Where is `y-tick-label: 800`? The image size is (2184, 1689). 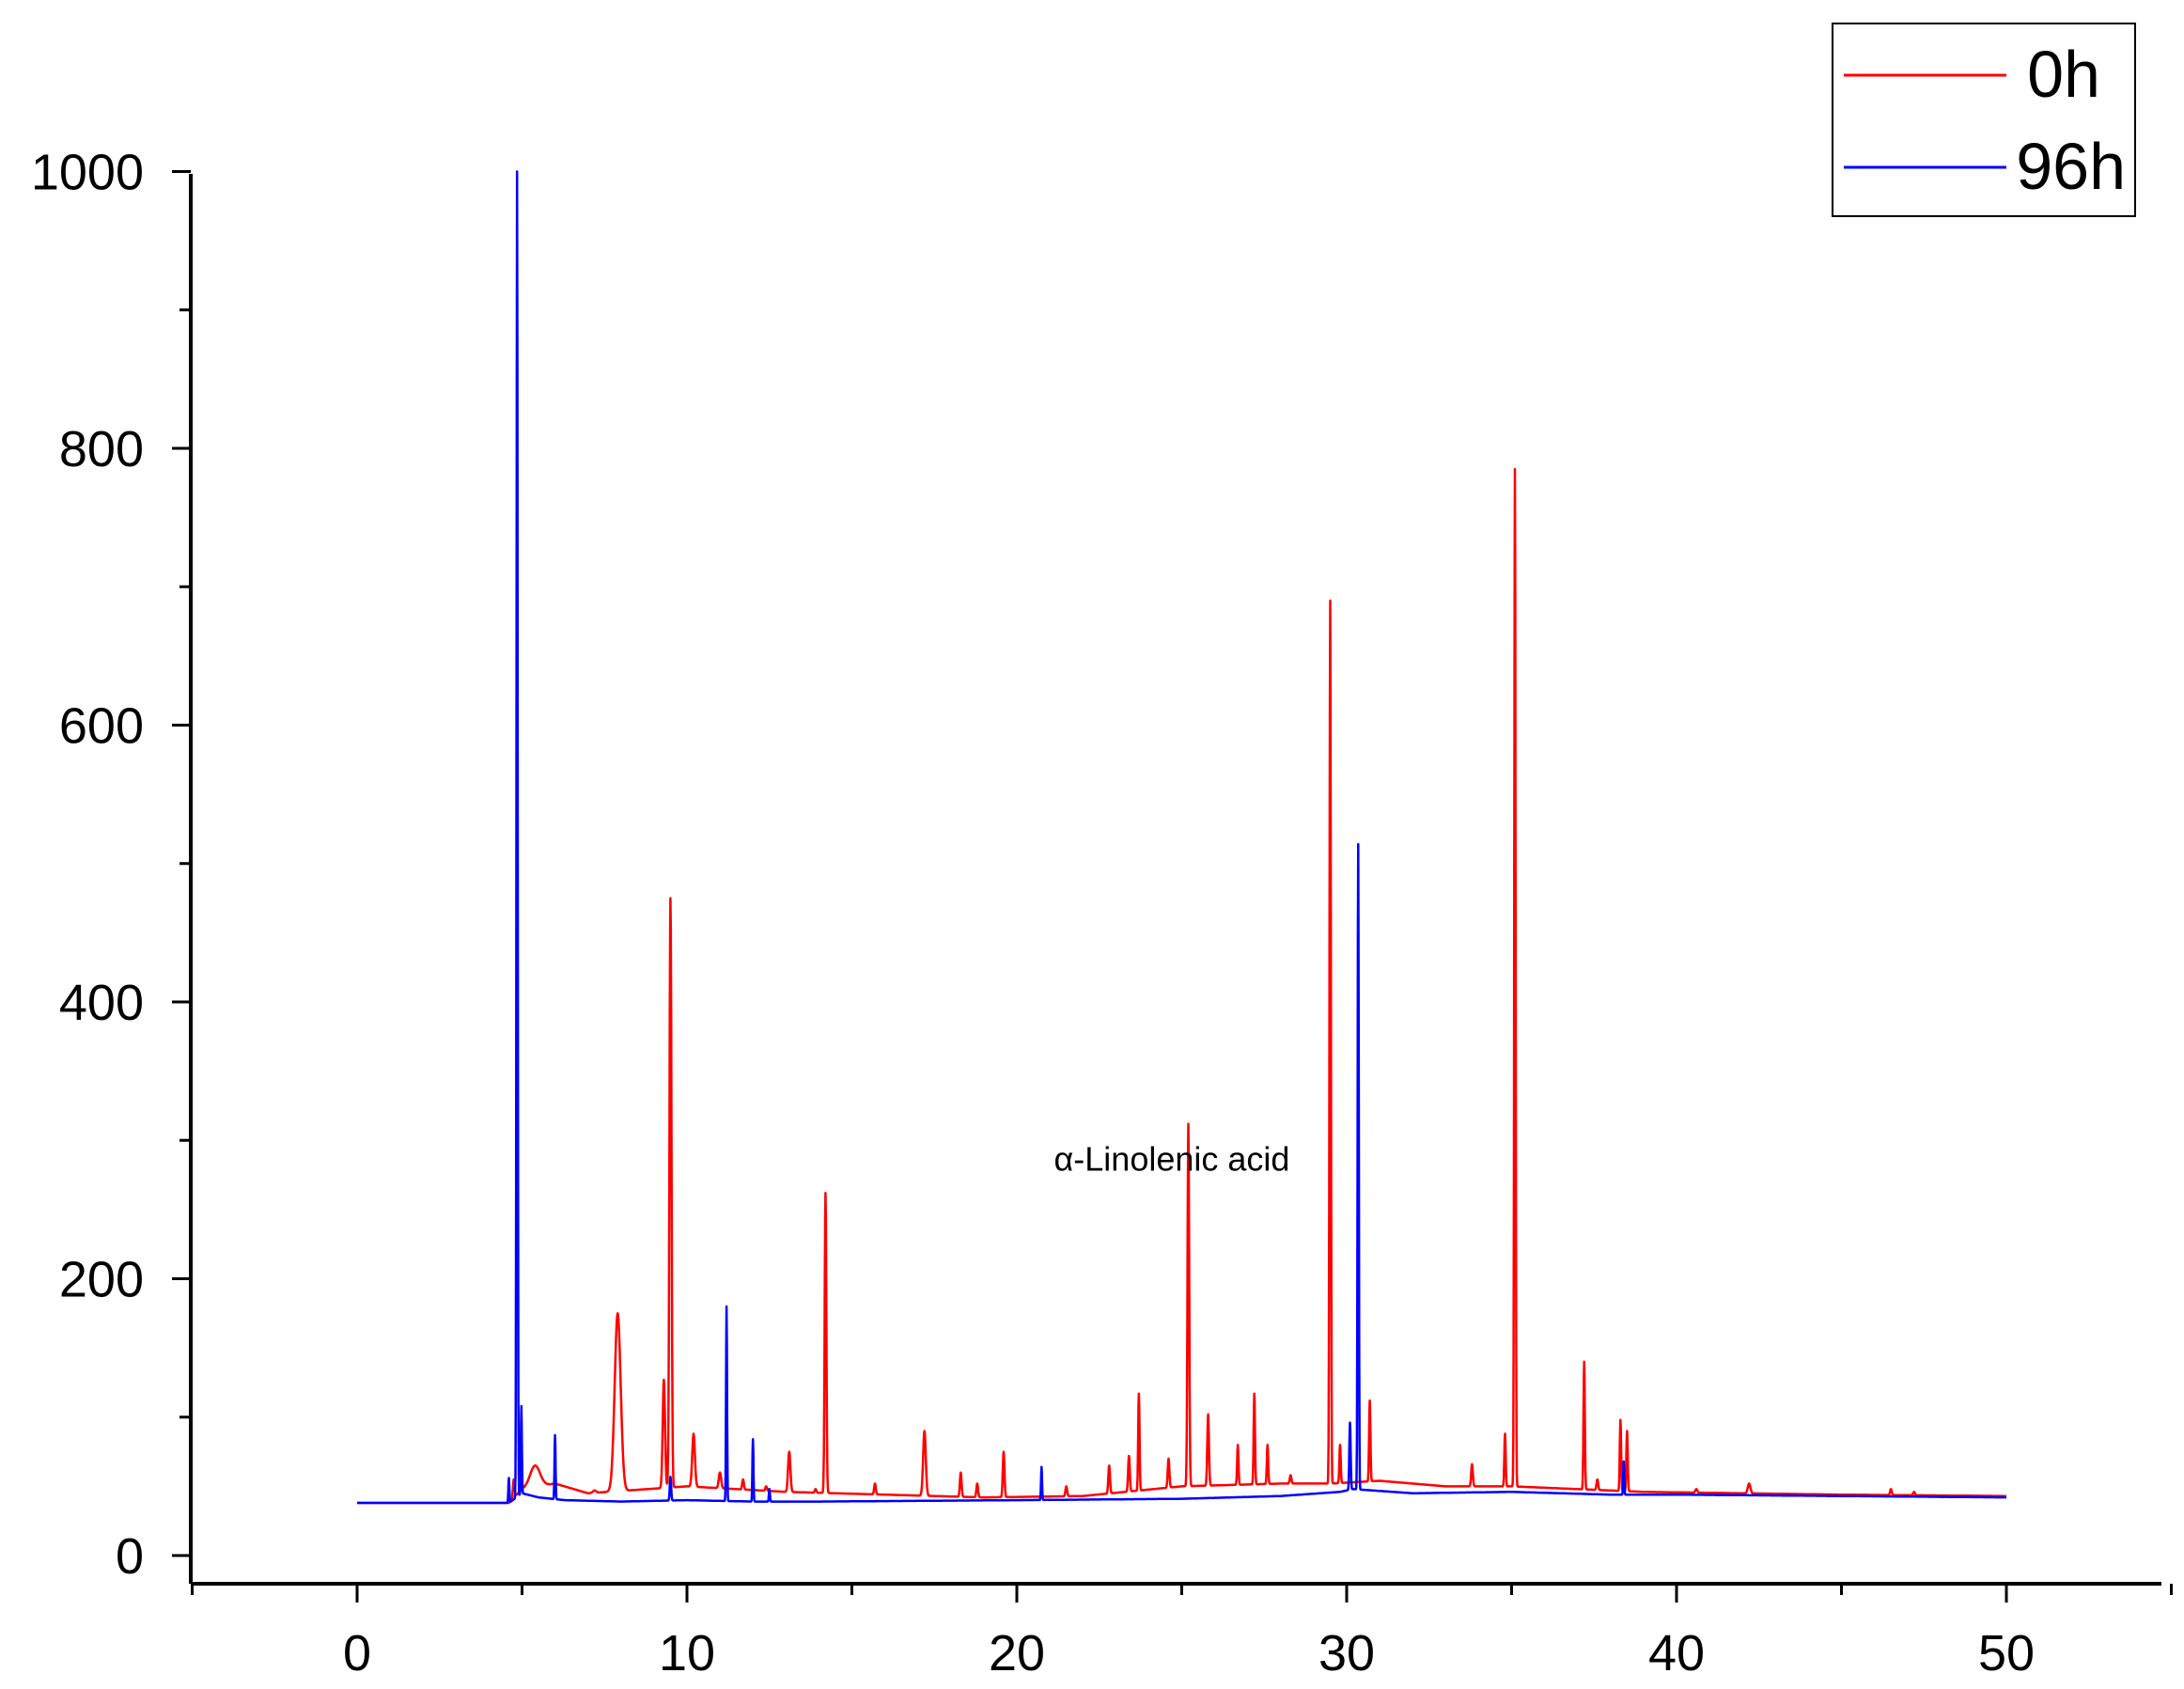
y-tick-label: 800 is located at coordinates (102, 449).